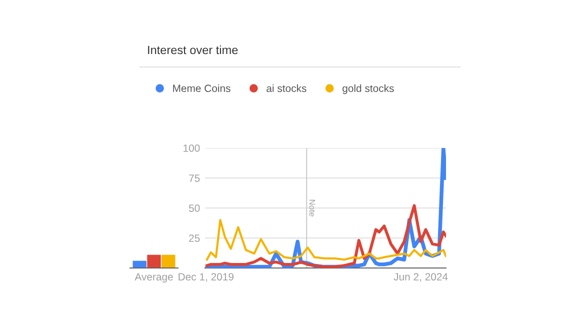  I want to click on x-tick-label: Jun 2, 2024, so click(421, 277).